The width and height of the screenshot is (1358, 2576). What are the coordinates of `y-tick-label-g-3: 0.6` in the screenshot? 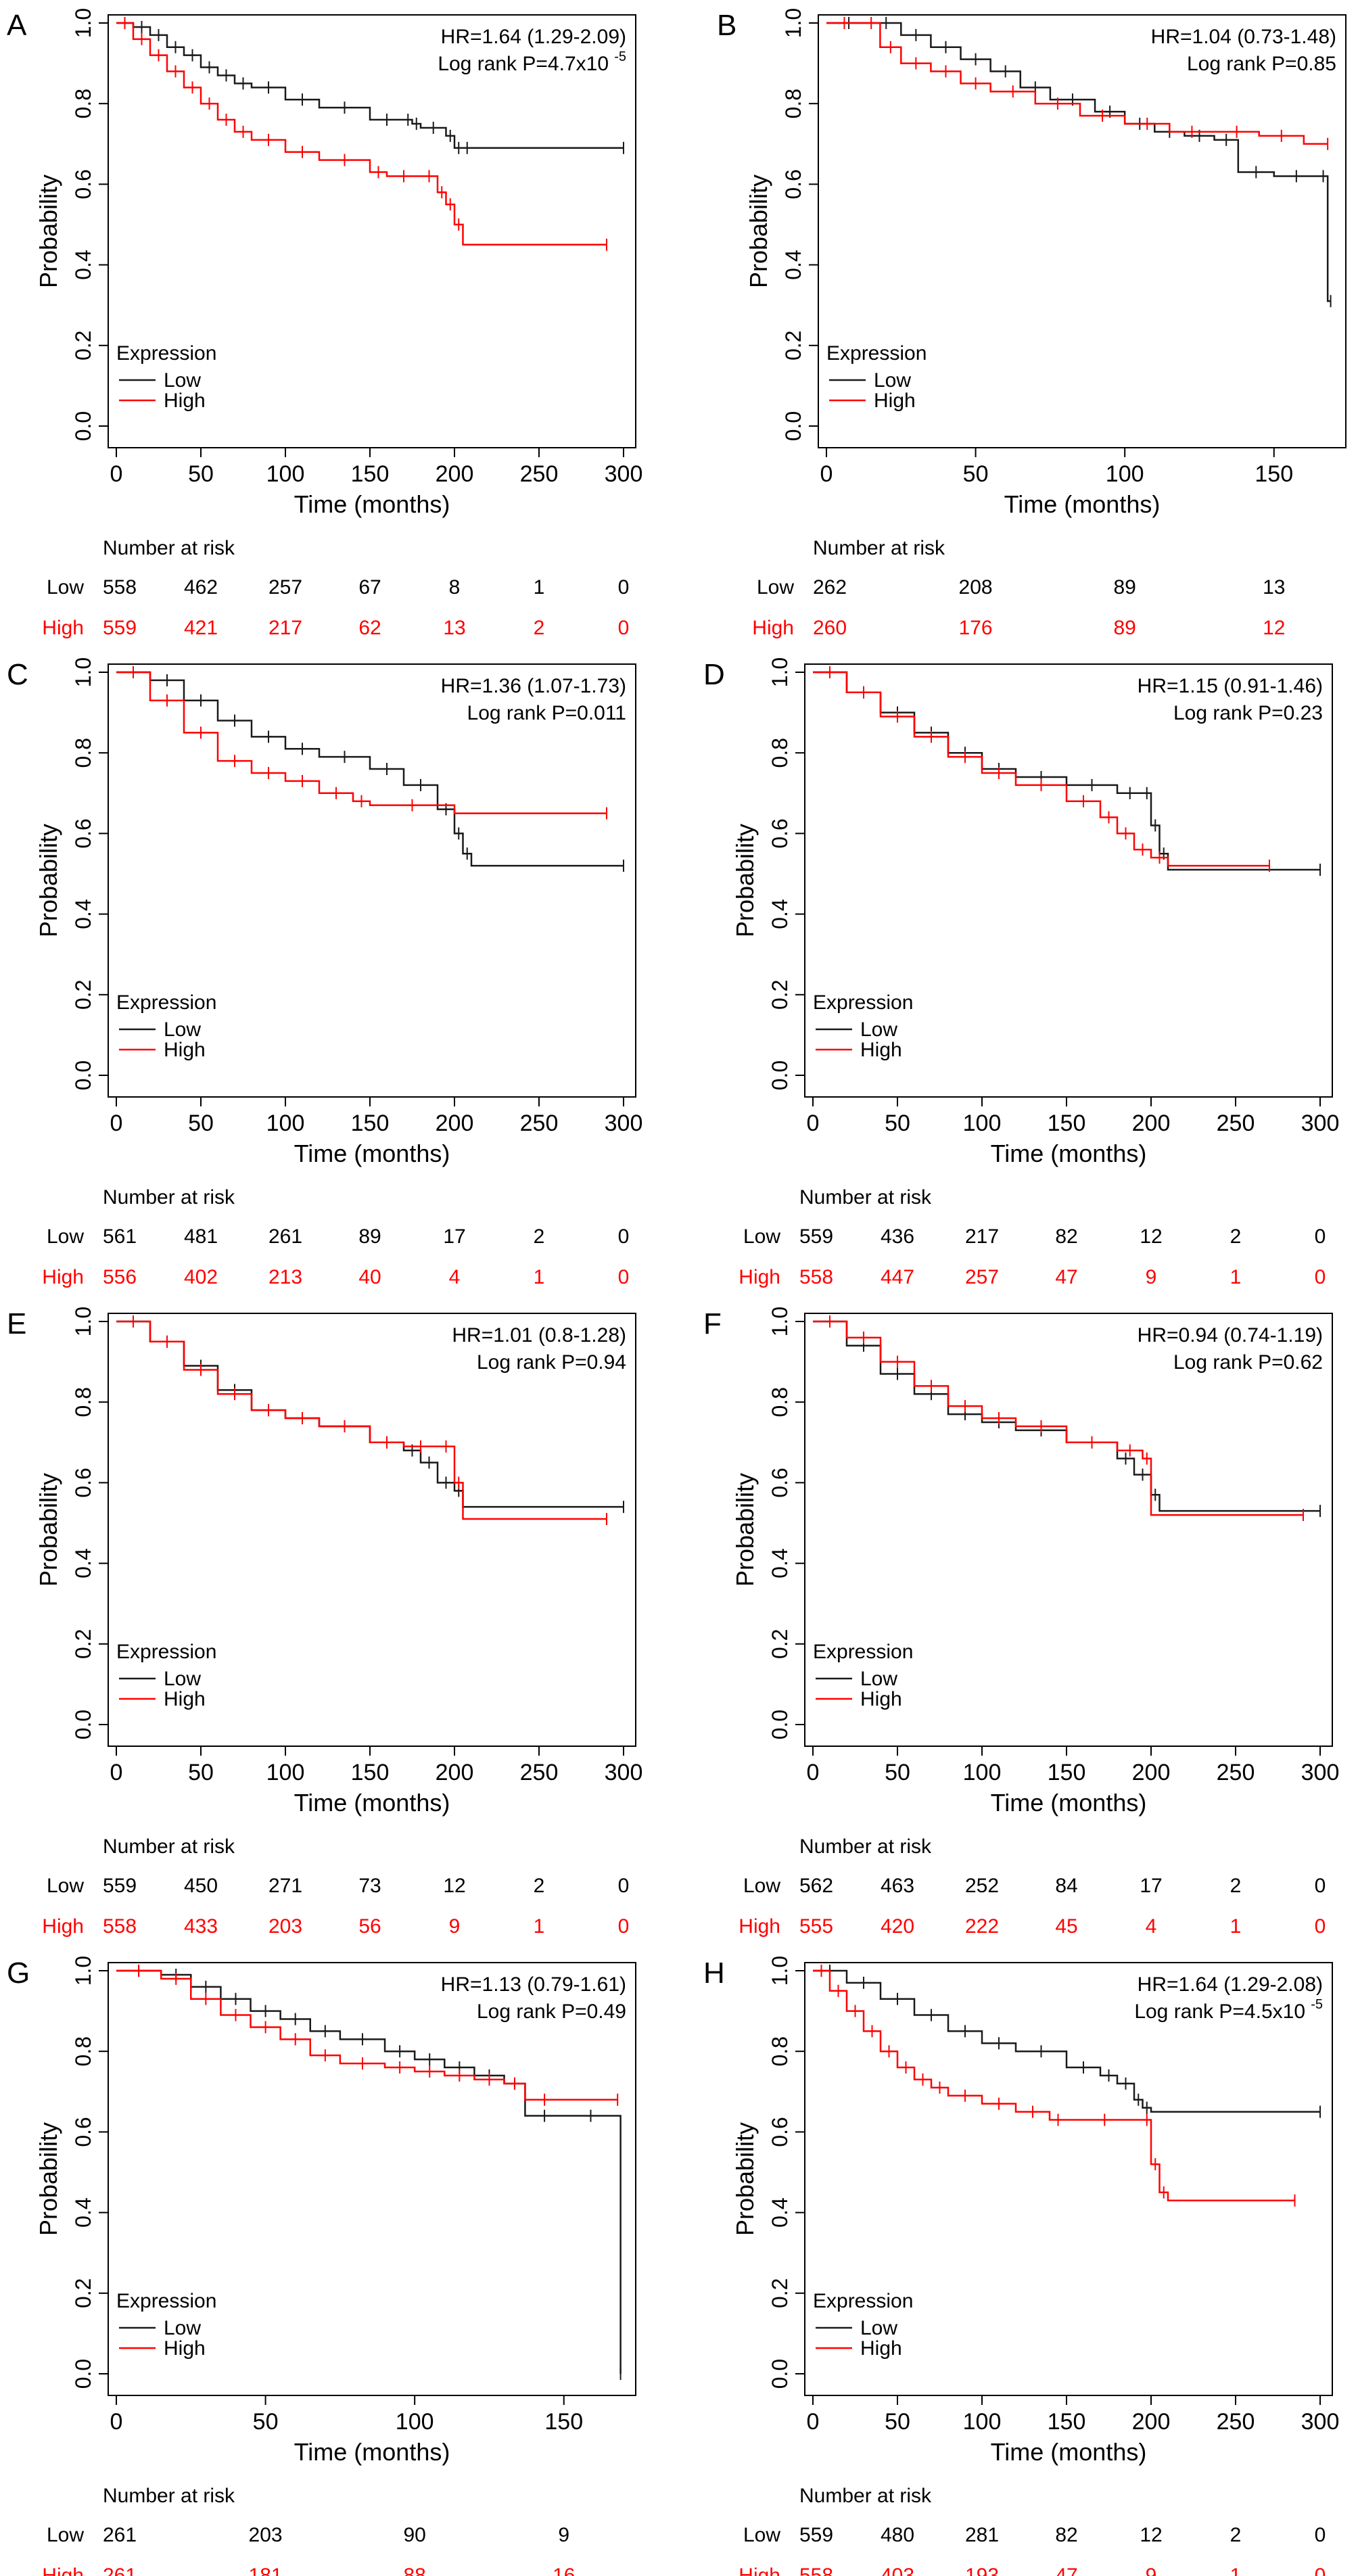 It's located at (83, 2132).